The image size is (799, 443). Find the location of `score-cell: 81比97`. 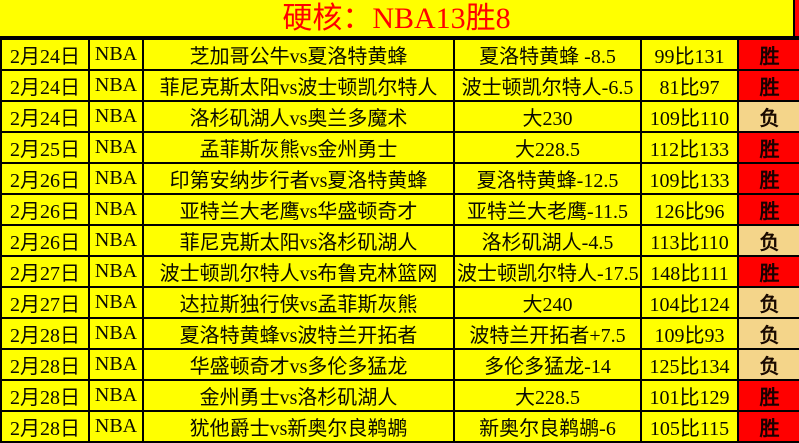

score-cell: 81比97 is located at coordinates (689, 85).